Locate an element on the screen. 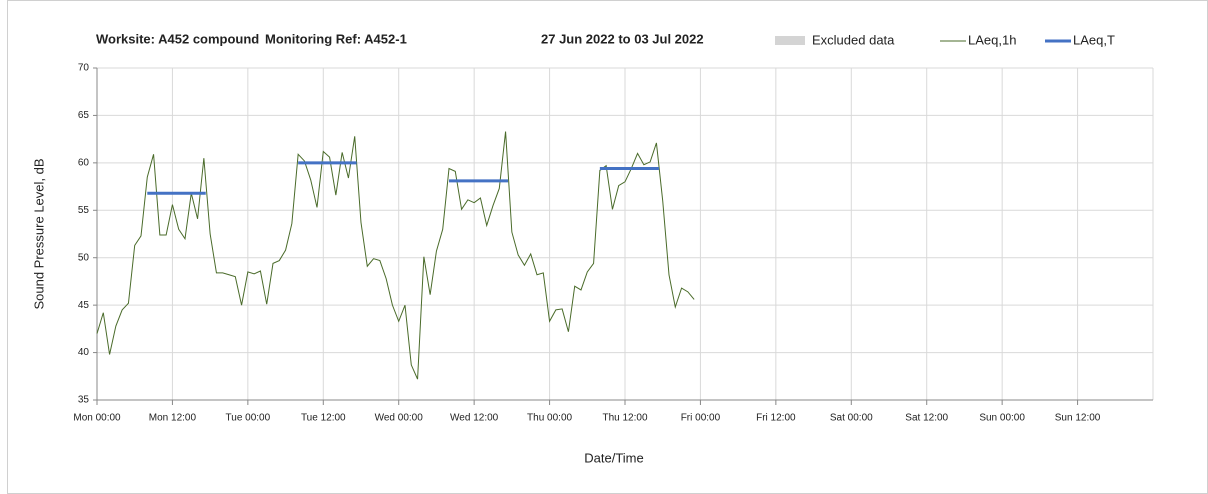 This screenshot has width=1208, height=494. y-tick-label: 70 is located at coordinates (84, 68).